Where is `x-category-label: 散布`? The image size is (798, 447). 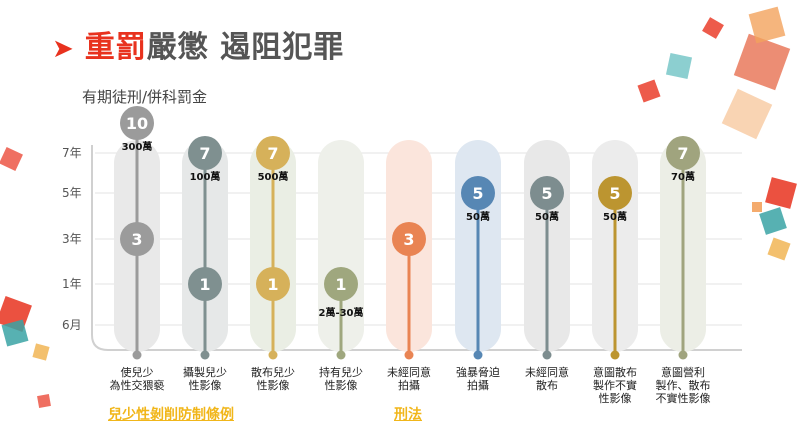
x-category-label: 散布 is located at coordinates (547, 385).